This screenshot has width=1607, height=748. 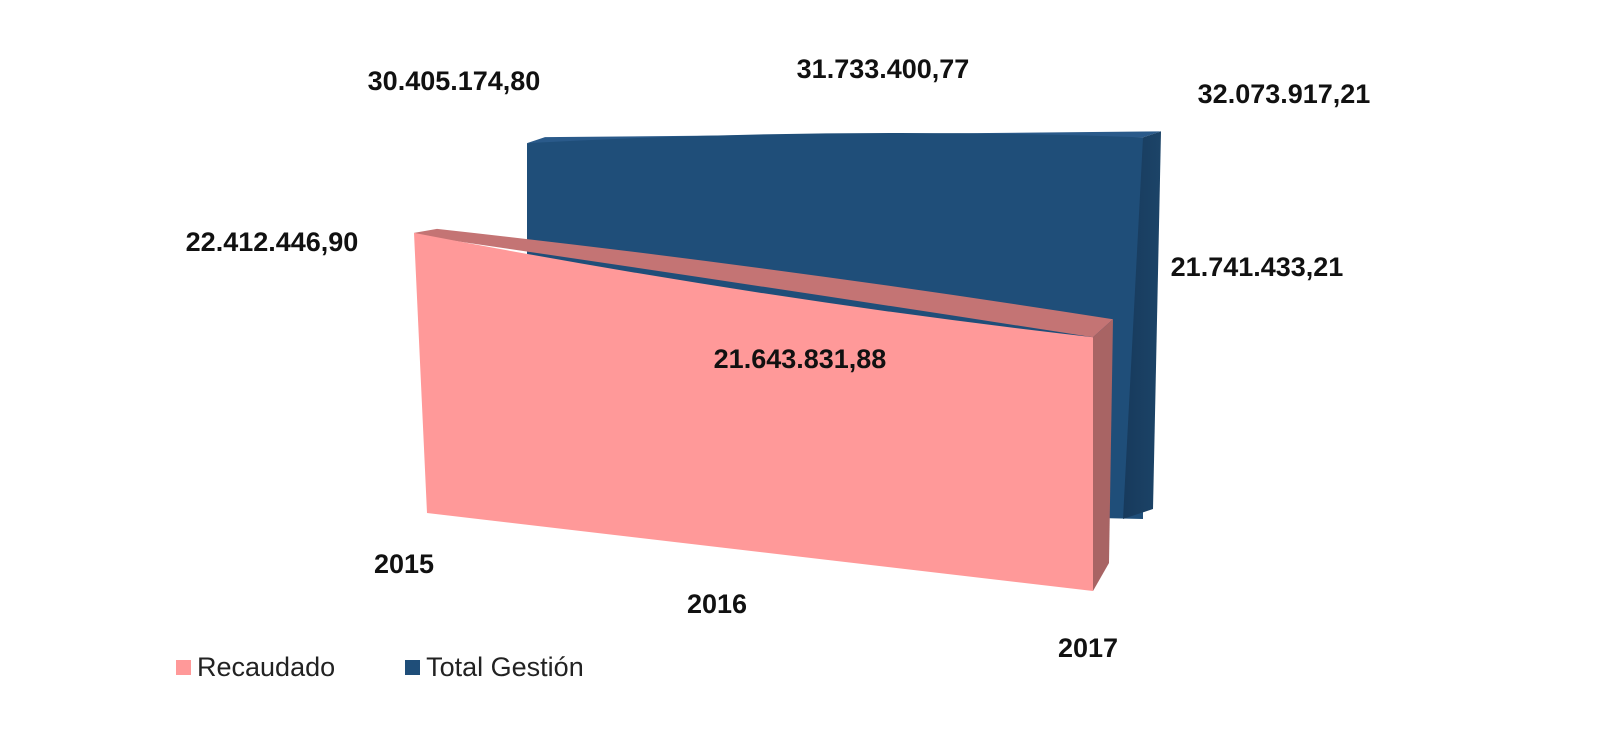 I want to click on area-side-recaudado, so click(x=1103, y=455).